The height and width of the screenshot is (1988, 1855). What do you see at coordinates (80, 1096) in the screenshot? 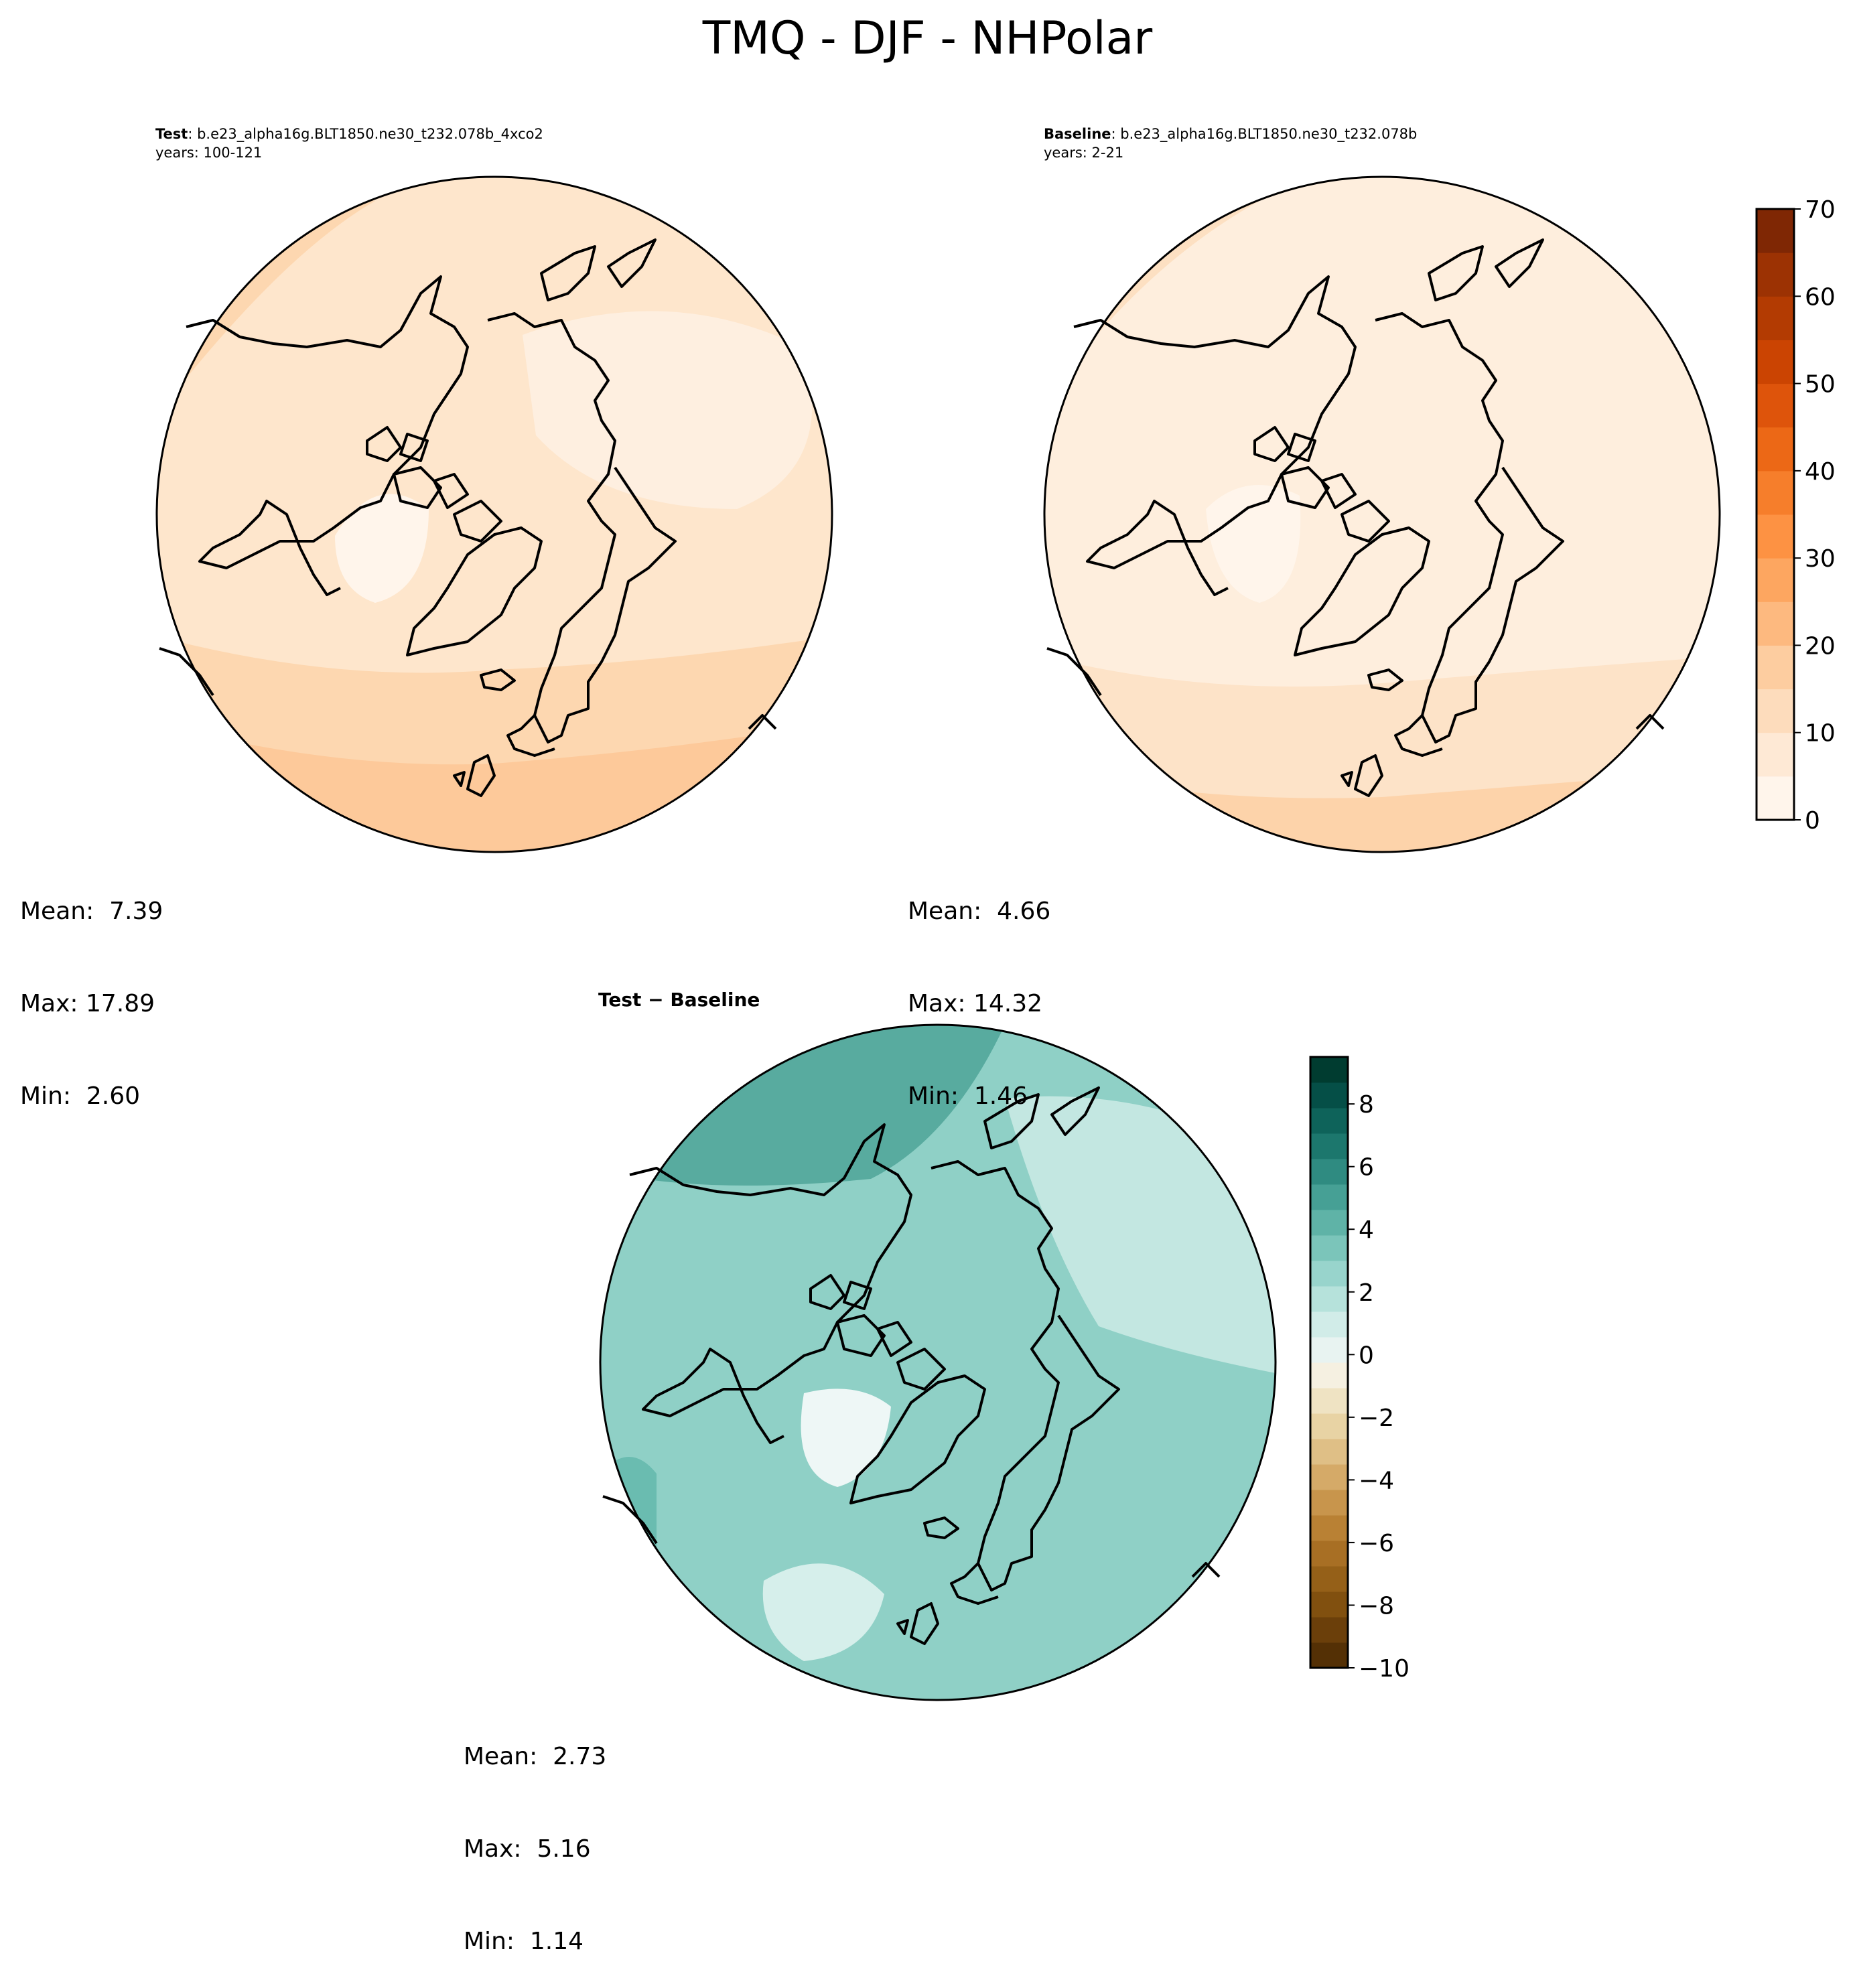
I see `test-min: Min: 2.60` at bounding box center [80, 1096].